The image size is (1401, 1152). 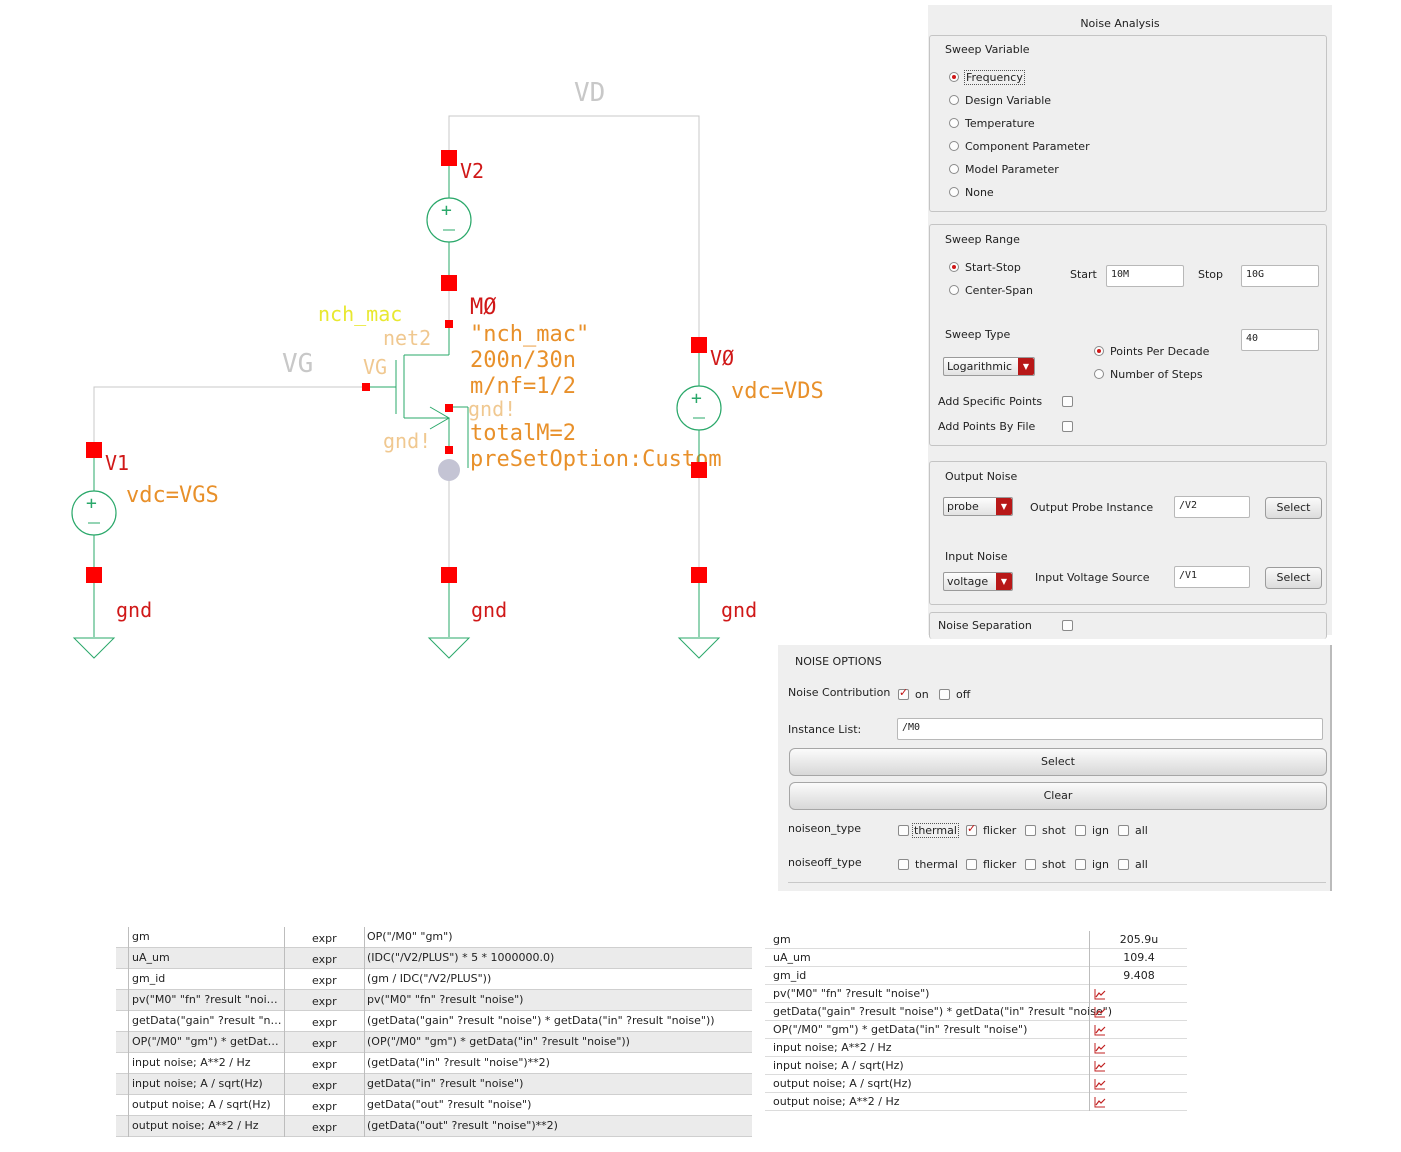 What do you see at coordinates (1293, 578) in the screenshot?
I see `input-source-select-button: Select` at bounding box center [1293, 578].